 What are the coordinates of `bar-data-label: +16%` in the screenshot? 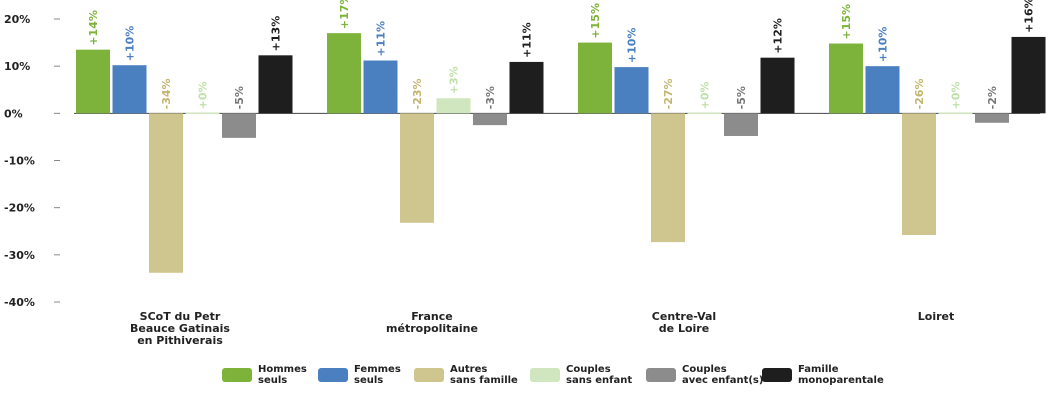 It's located at (1029, 16).